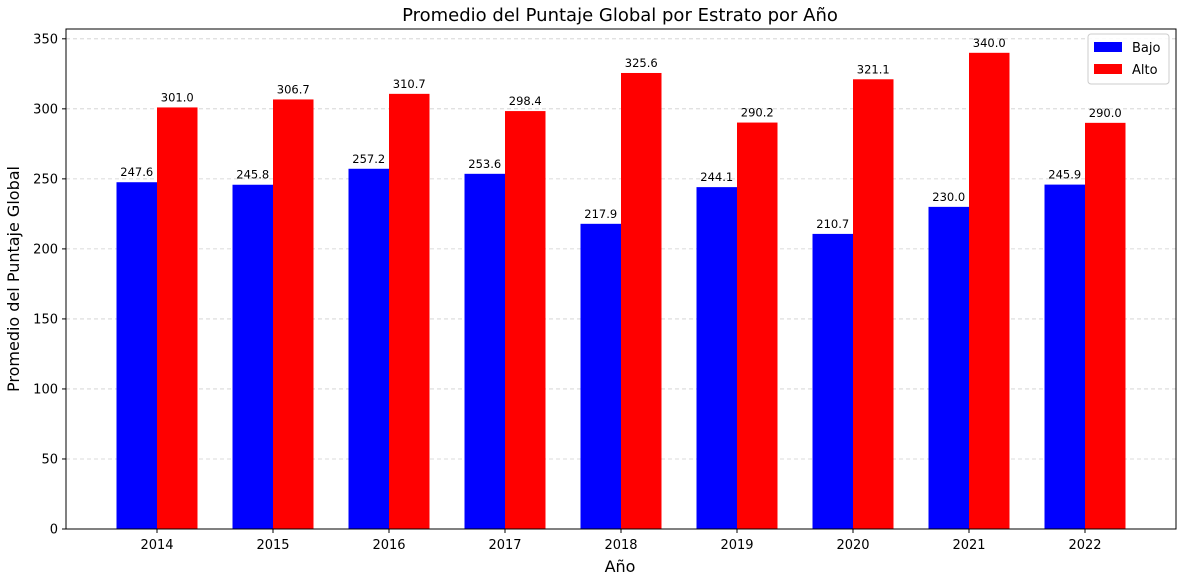 The height and width of the screenshot is (577, 1178). Describe the element at coordinates (484, 351) in the screenshot. I see `bar-bajo-2017` at that location.